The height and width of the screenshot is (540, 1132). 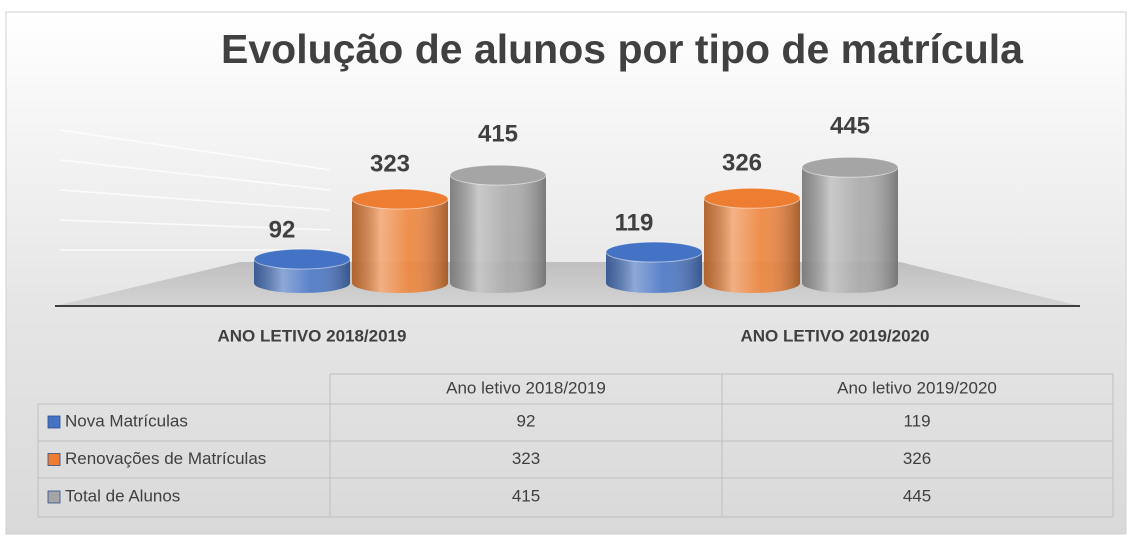 I want to click on data-label: 415, so click(x=498, y=133).